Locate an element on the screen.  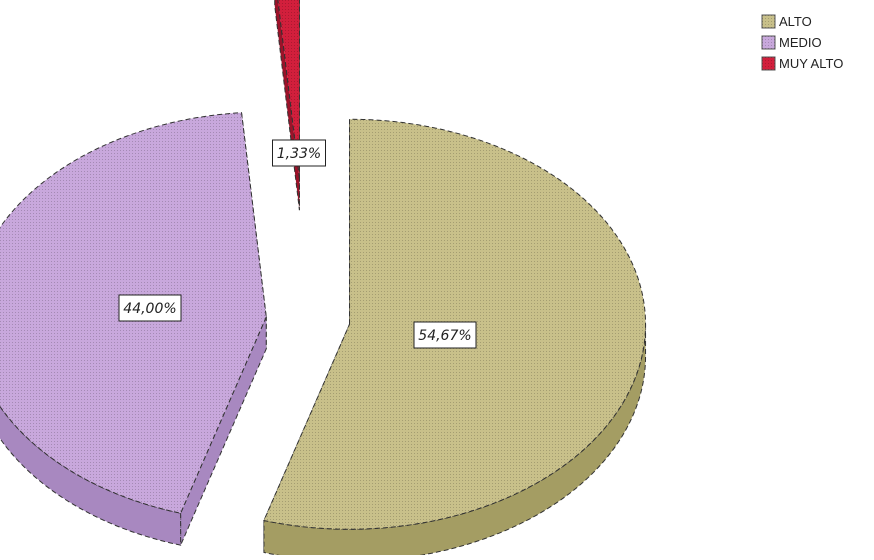
data-label-text: 44,00% is located at coordinates (149, 309).